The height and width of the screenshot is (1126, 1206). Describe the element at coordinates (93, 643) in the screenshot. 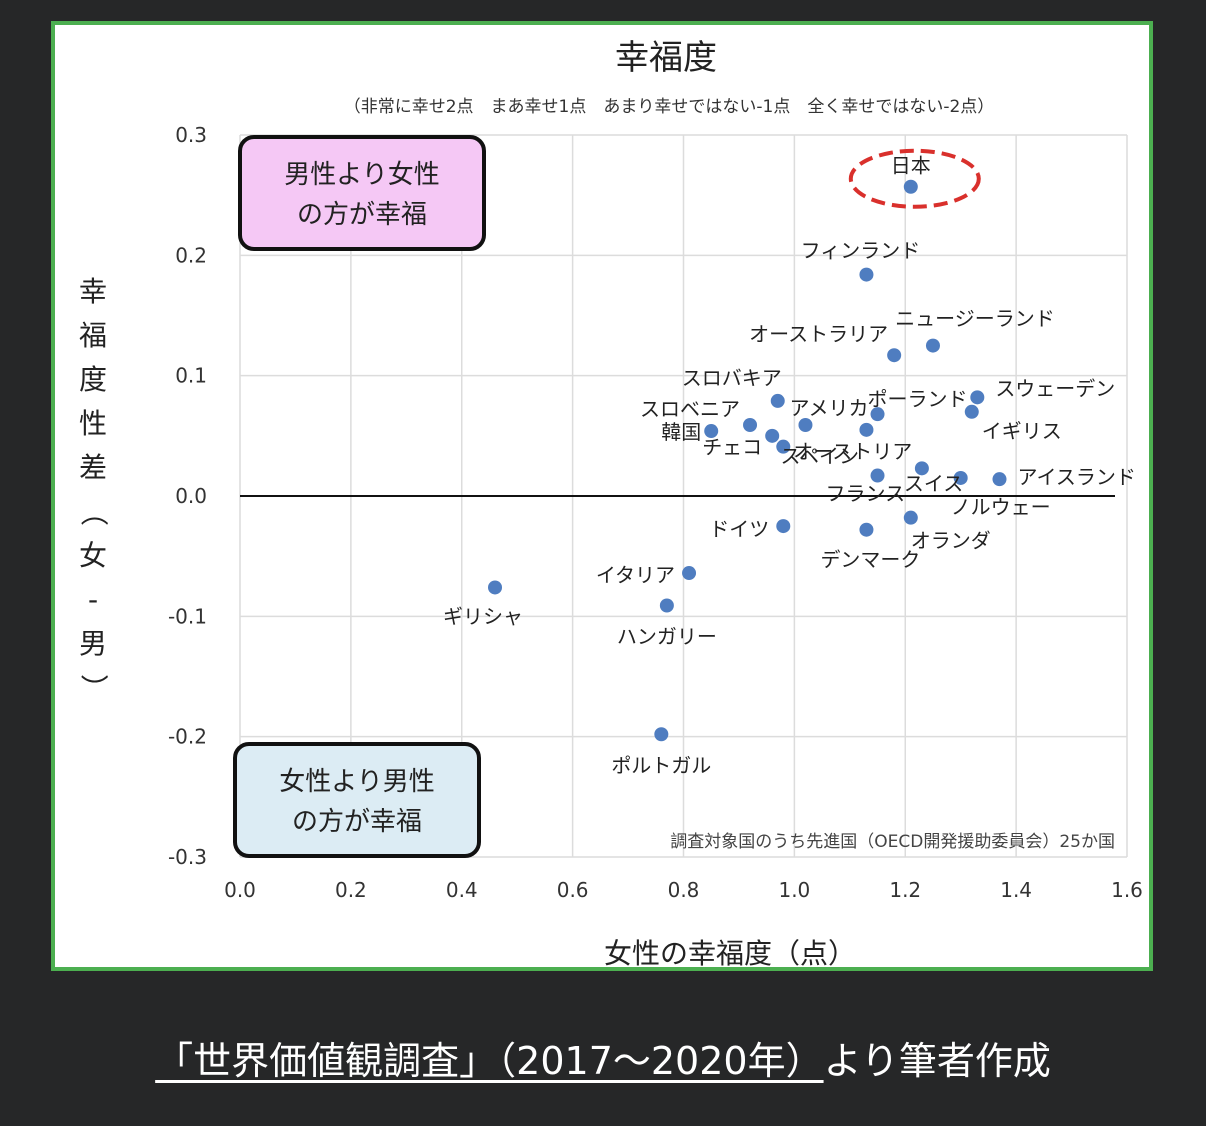

I see `y-axis-label-char: 男` at that location.